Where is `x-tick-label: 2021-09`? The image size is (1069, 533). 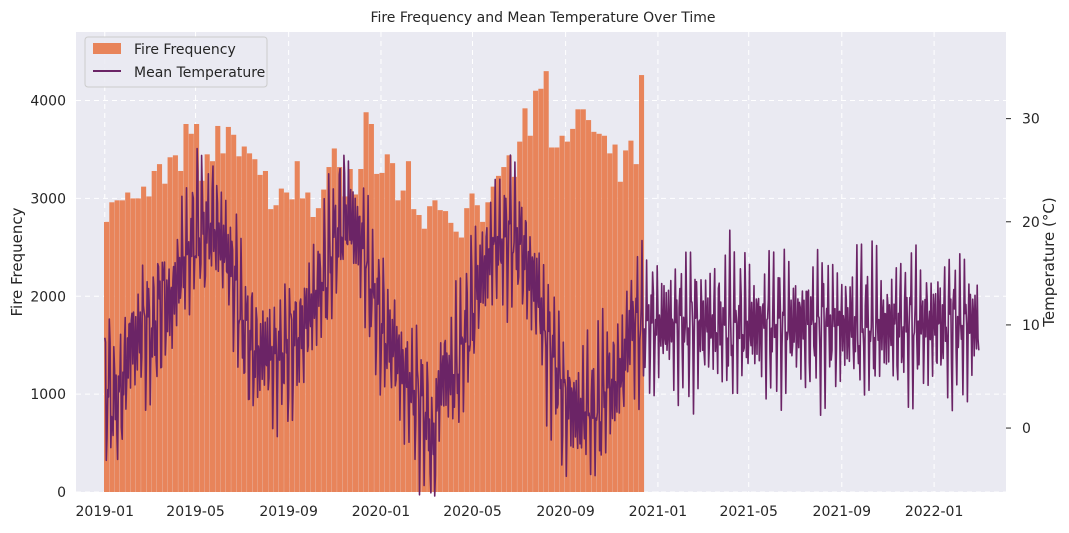 x-tick-label: 2021-09 is located at coordinates (842, 512).